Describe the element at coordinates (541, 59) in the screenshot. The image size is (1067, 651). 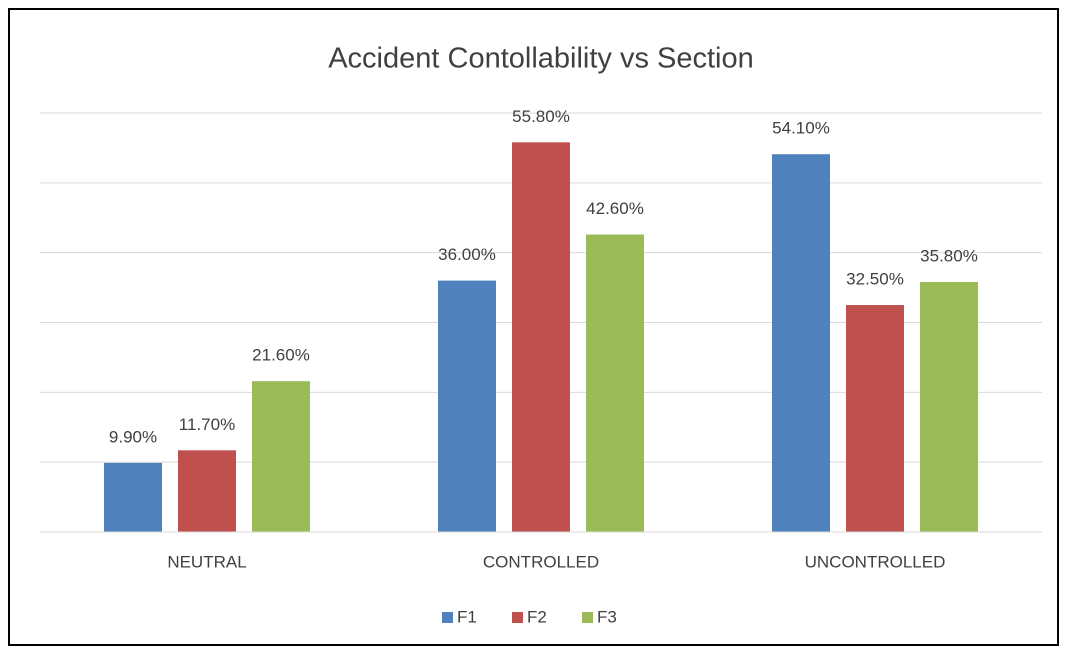
I see `chart-title: Accident Contollability vs Section` at that location.